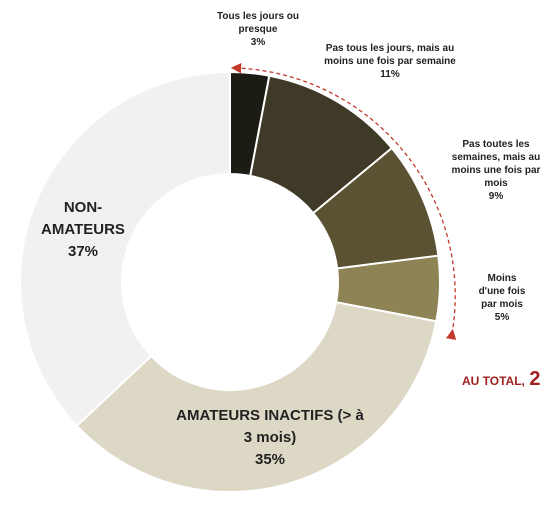 This screenshot has height=506, width=558. What do you see at coordinates (83, 229) in the screenshot?
I see `label-non-amateurs: NON- AMATEURS 37%` at bounding box center [83, 229].